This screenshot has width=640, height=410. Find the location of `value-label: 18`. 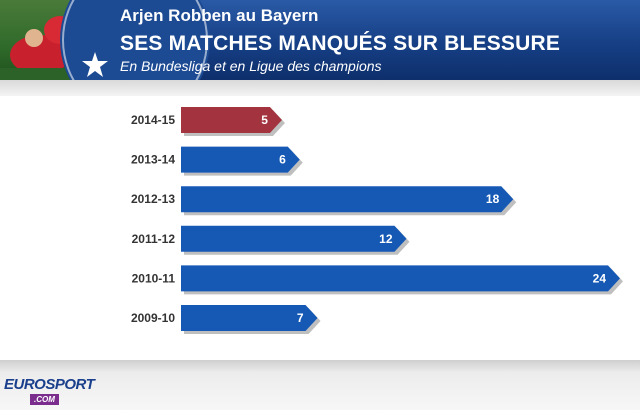

value-label: 18 is located at coordinates (493, 199).